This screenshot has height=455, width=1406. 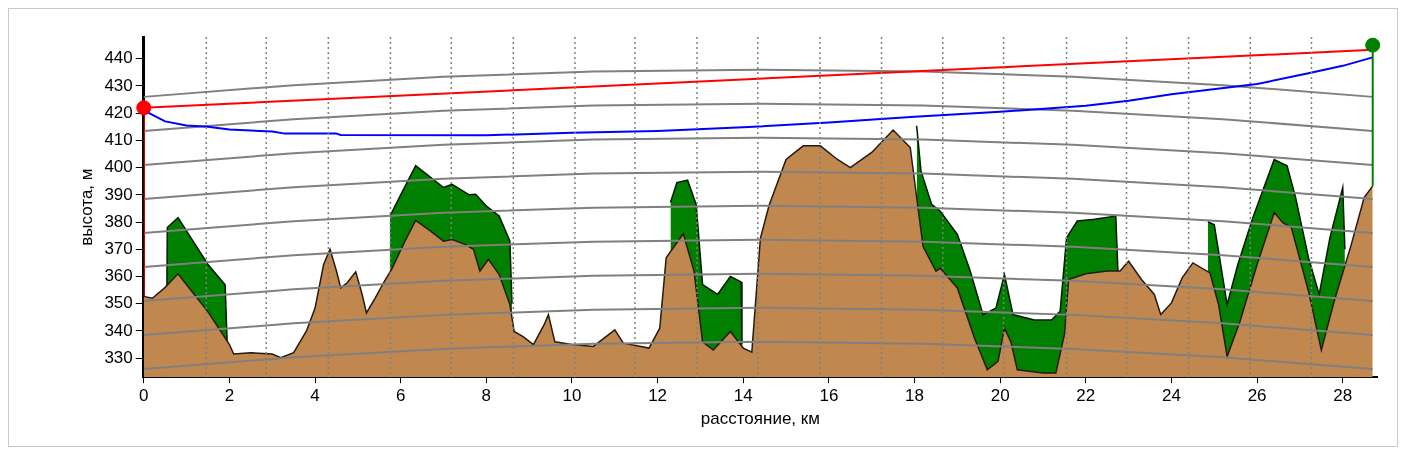 What do you see at coordinates (229, 396) in the screenshot?
I see `x-tick-label: 2` at bounding box center [229, 396].